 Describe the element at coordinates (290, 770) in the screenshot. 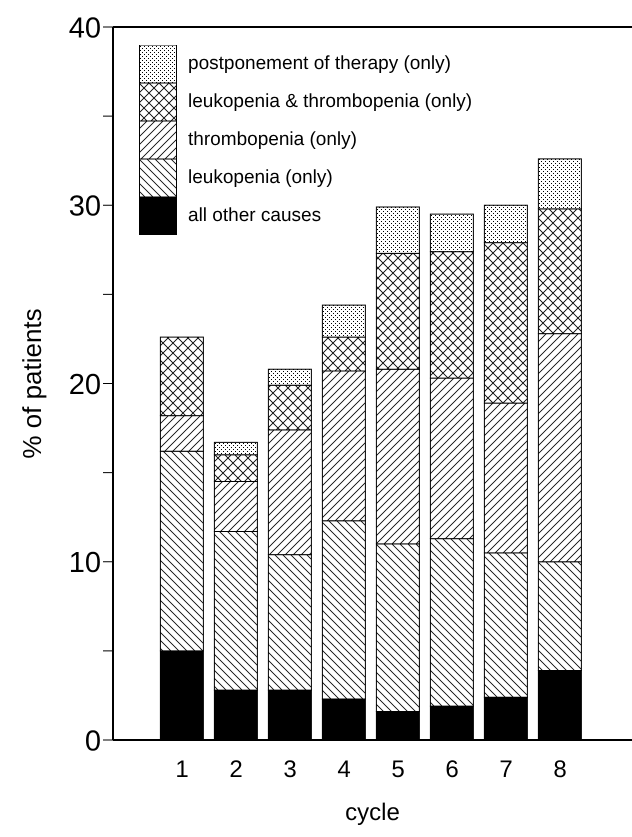

I see `x-tick-label: 3` at that location.